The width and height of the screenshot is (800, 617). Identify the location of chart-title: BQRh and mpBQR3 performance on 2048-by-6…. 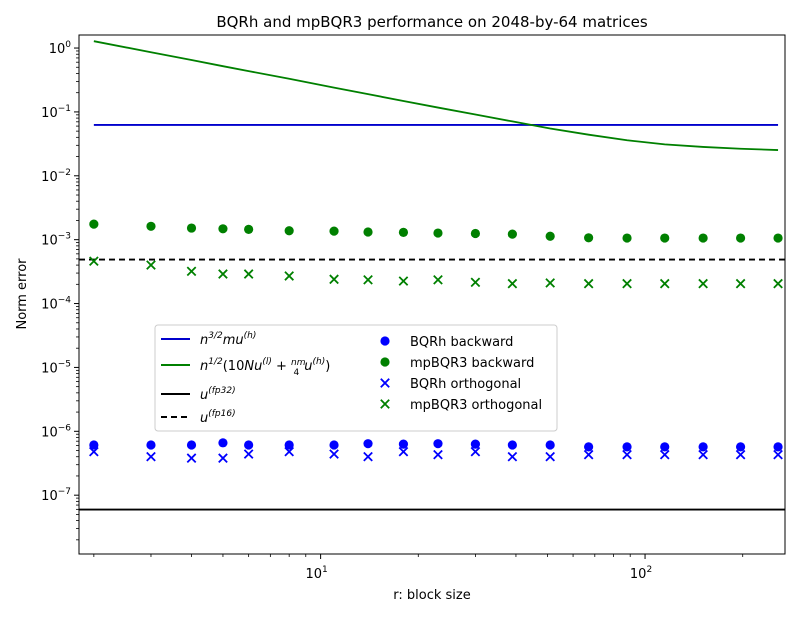
(432, 22).